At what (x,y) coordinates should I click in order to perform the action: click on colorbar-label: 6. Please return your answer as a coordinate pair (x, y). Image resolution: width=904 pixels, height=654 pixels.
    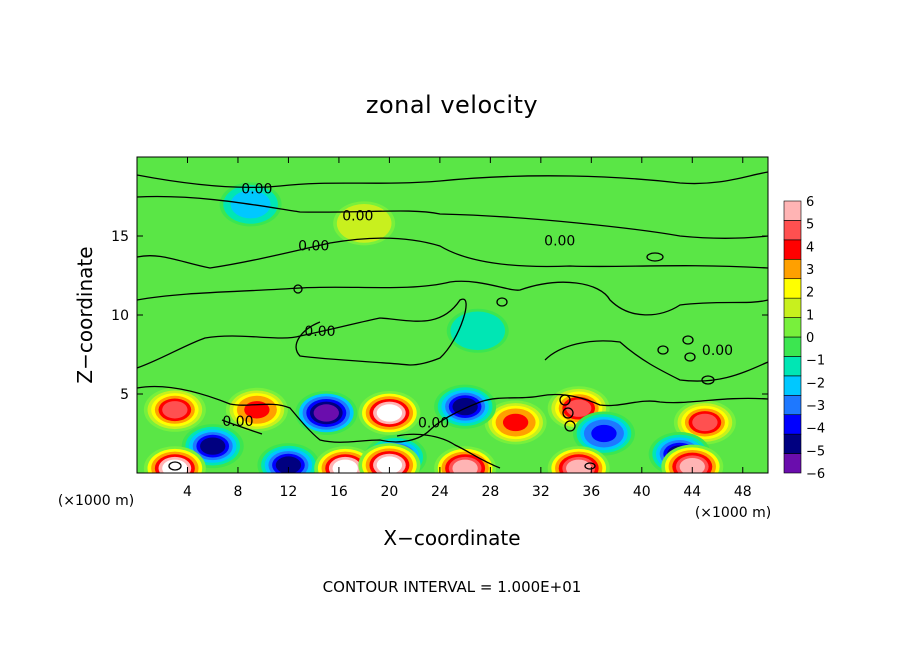
    Looking at the image, I should click on (810, 202).